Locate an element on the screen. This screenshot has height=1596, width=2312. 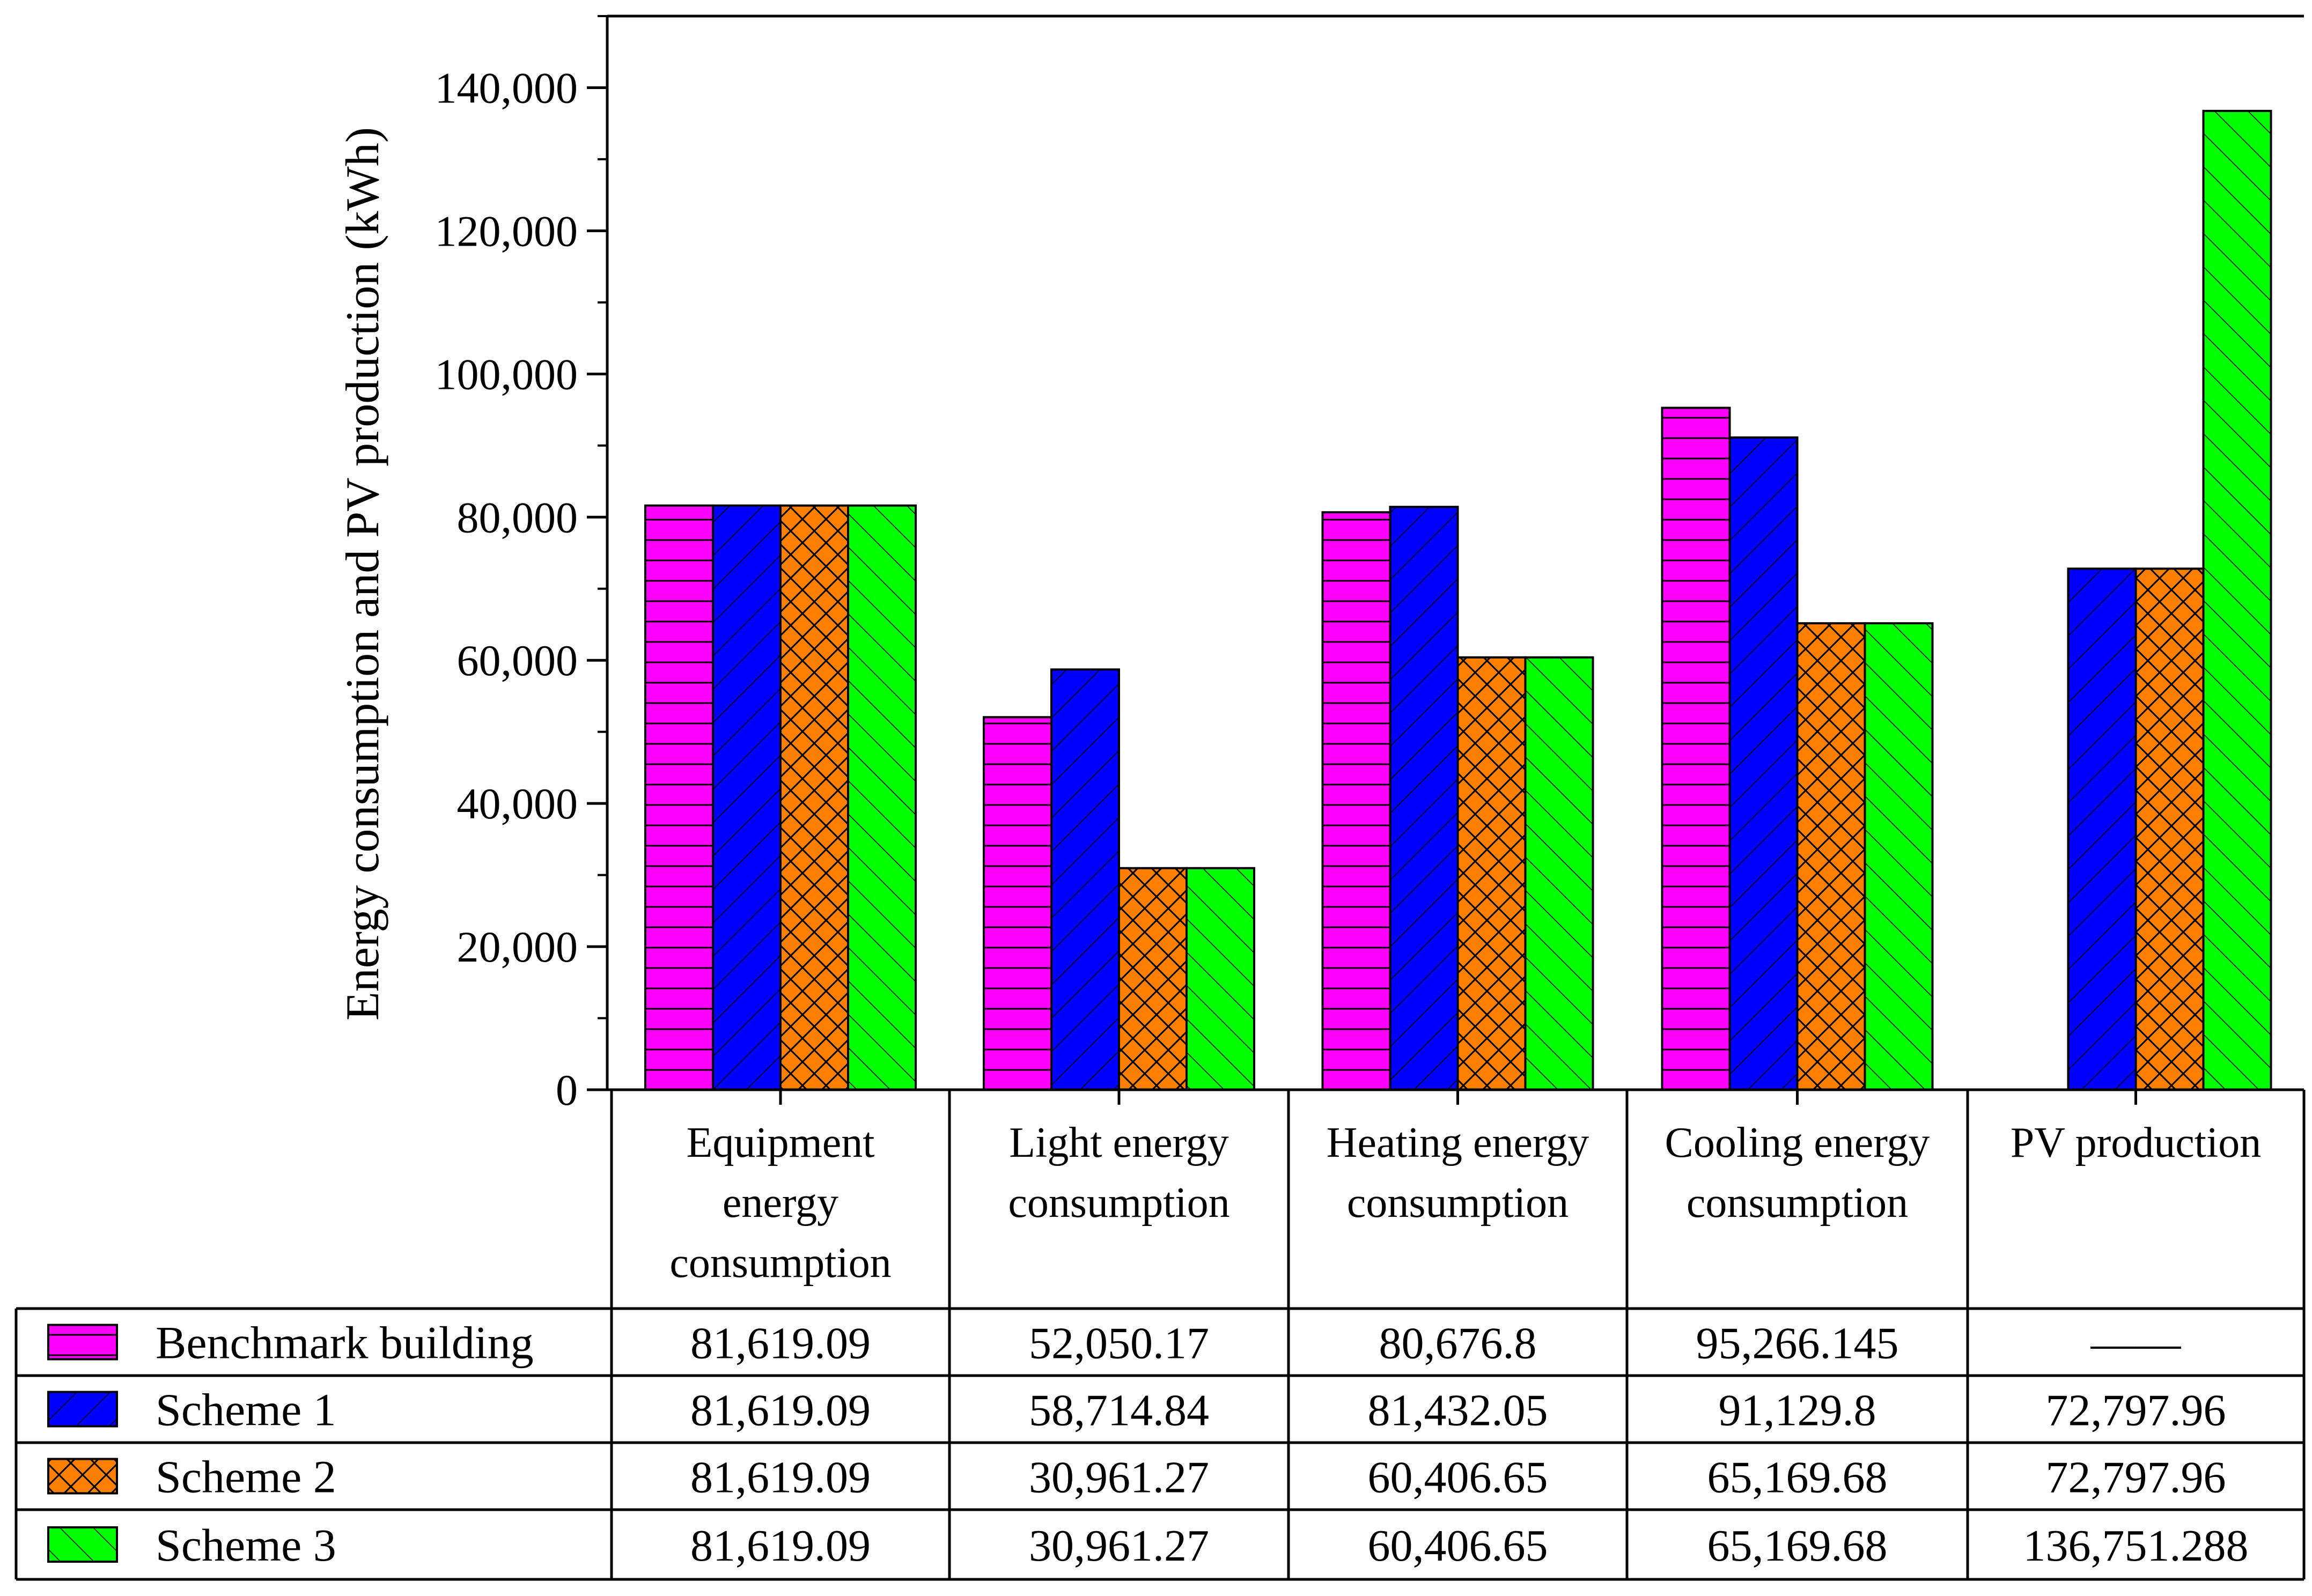
legend-label: Scheme 3 is located at coordinates (246, 1545).